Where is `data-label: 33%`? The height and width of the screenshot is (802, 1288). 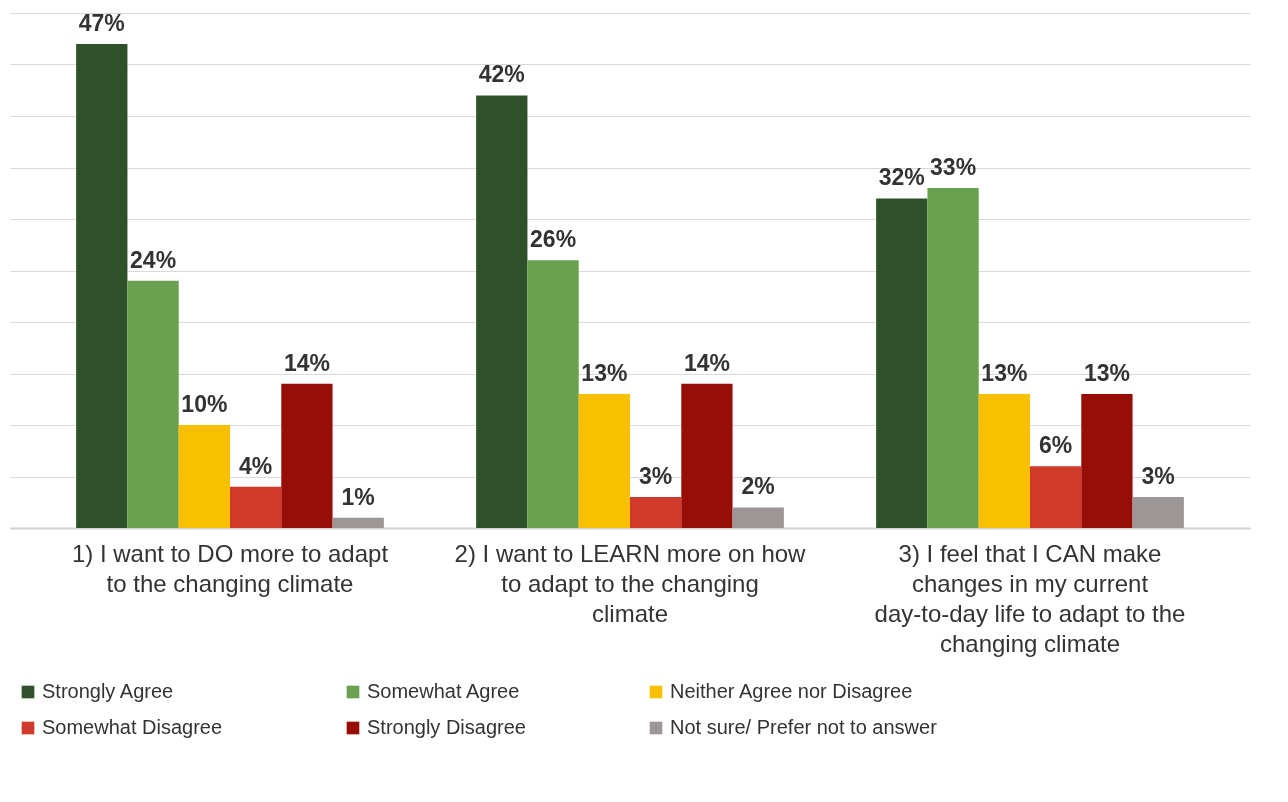 data-label: 33% is located at coordinates (953, 167).